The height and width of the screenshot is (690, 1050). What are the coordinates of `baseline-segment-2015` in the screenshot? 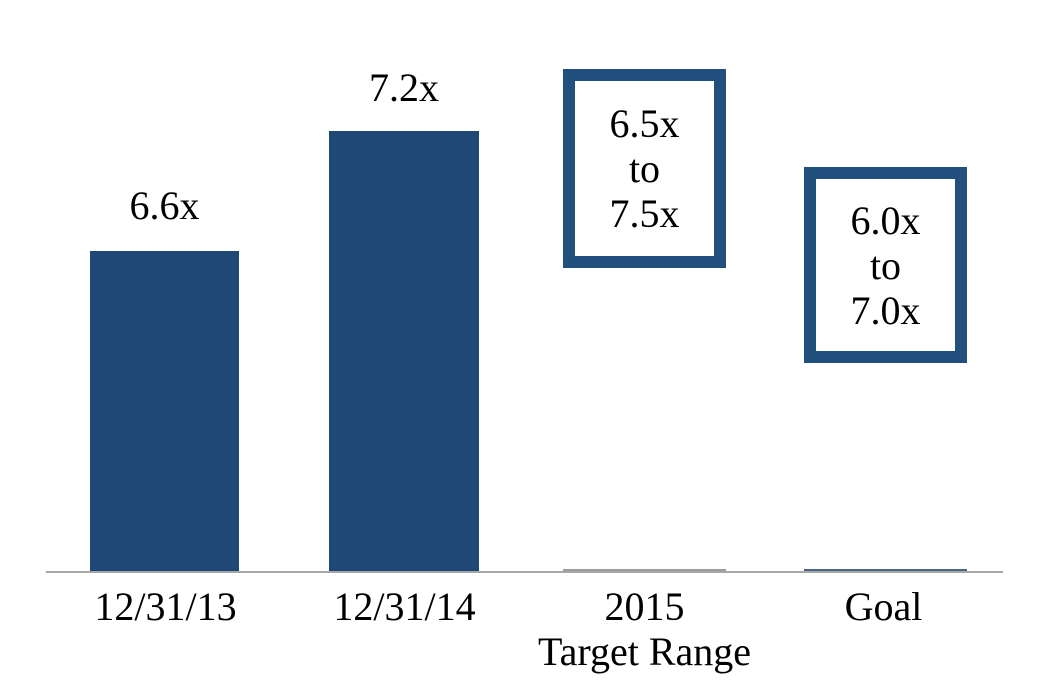 It's located at (644, 570).